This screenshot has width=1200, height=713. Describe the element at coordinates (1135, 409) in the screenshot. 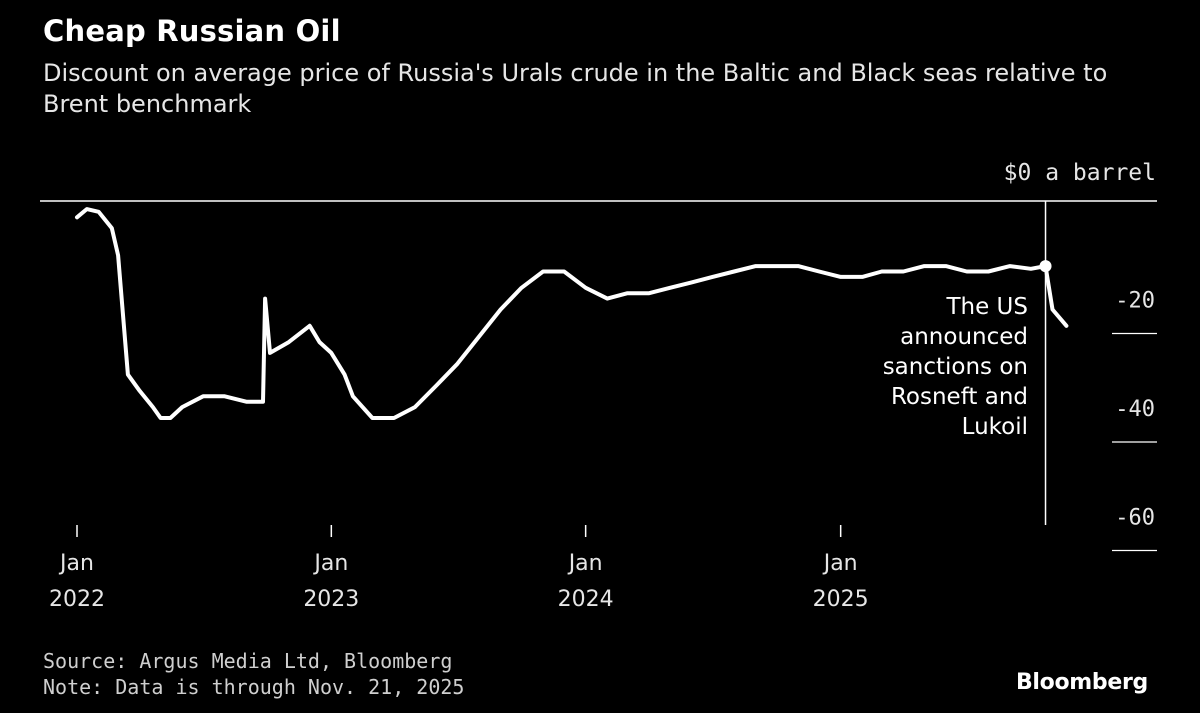

I see `y-tick-label-40: -40` at that location.